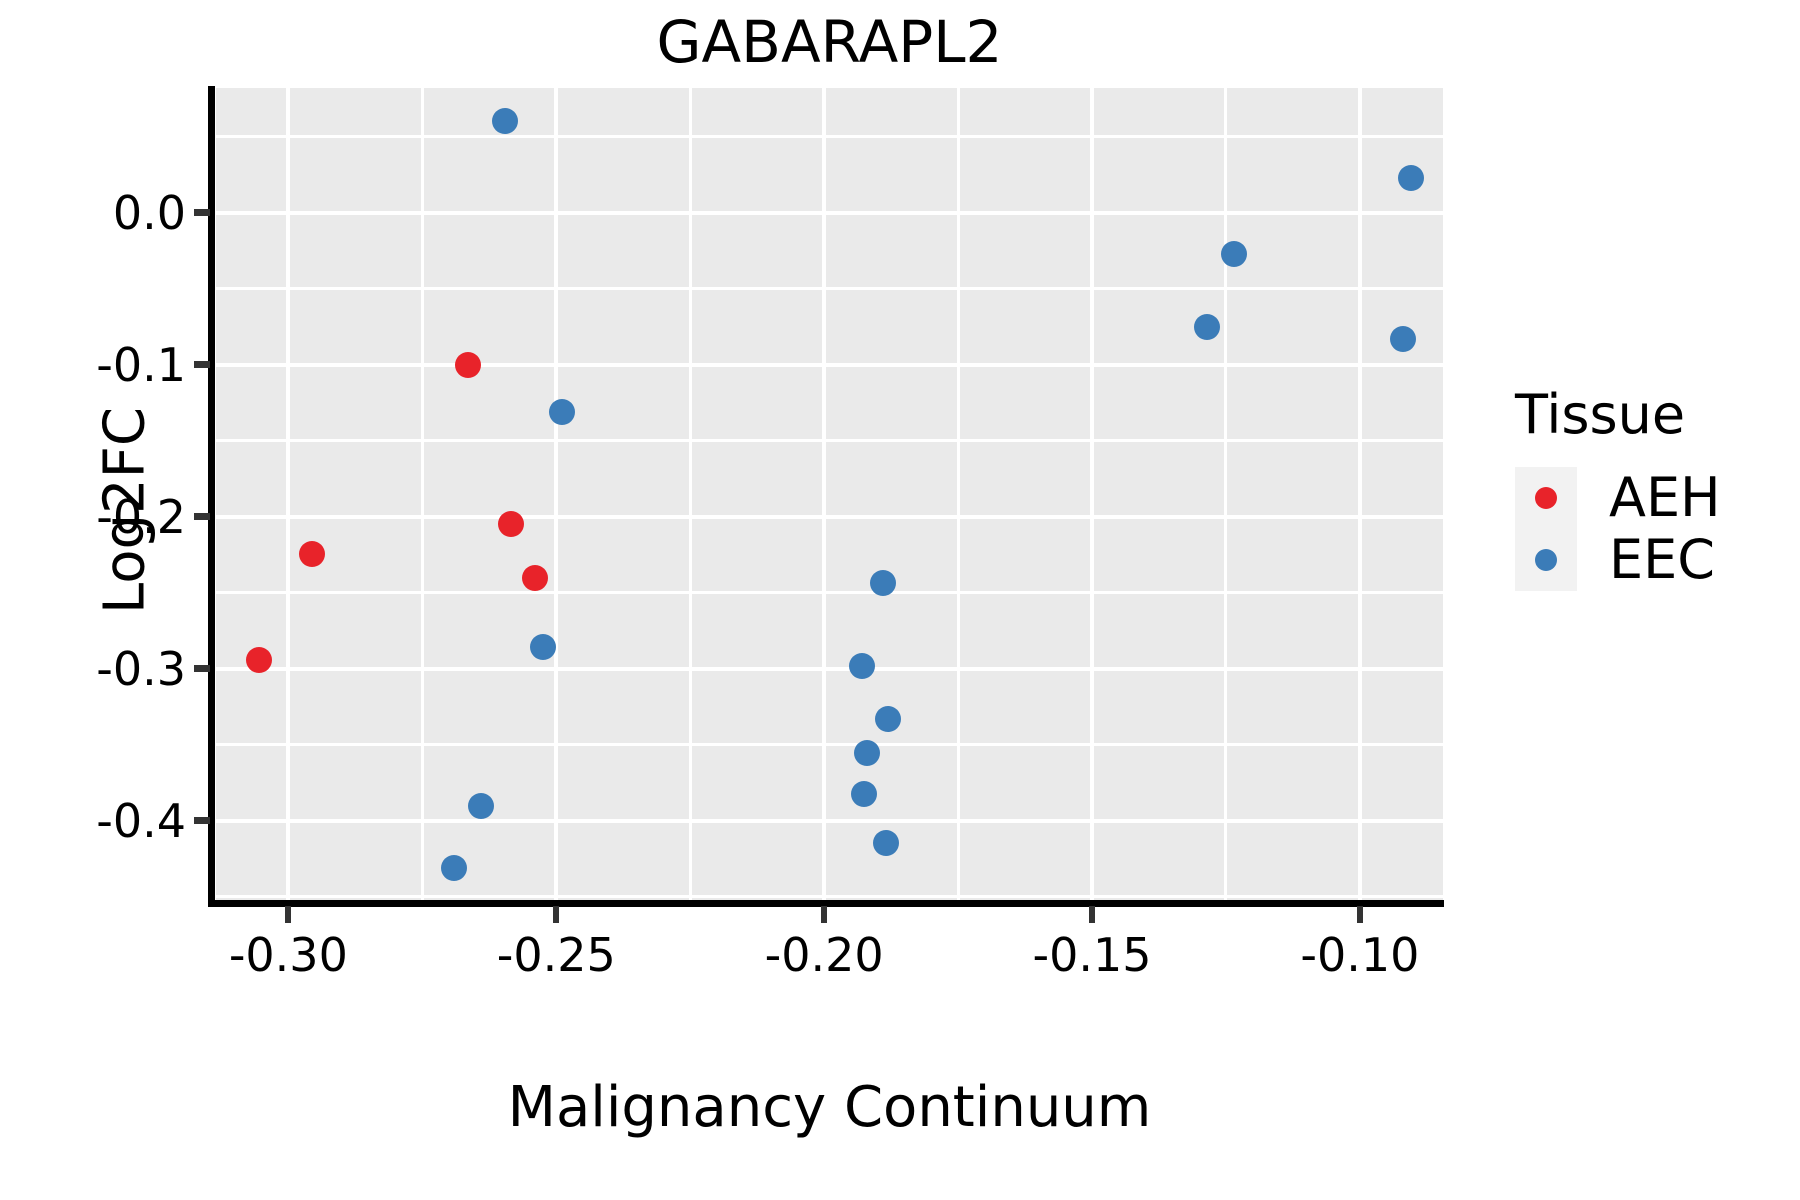 This screenshot has width=1800, height=1200. Describe the element at coordinates (826, 903) in the screenshot. I see `x-axis-line` at that location.